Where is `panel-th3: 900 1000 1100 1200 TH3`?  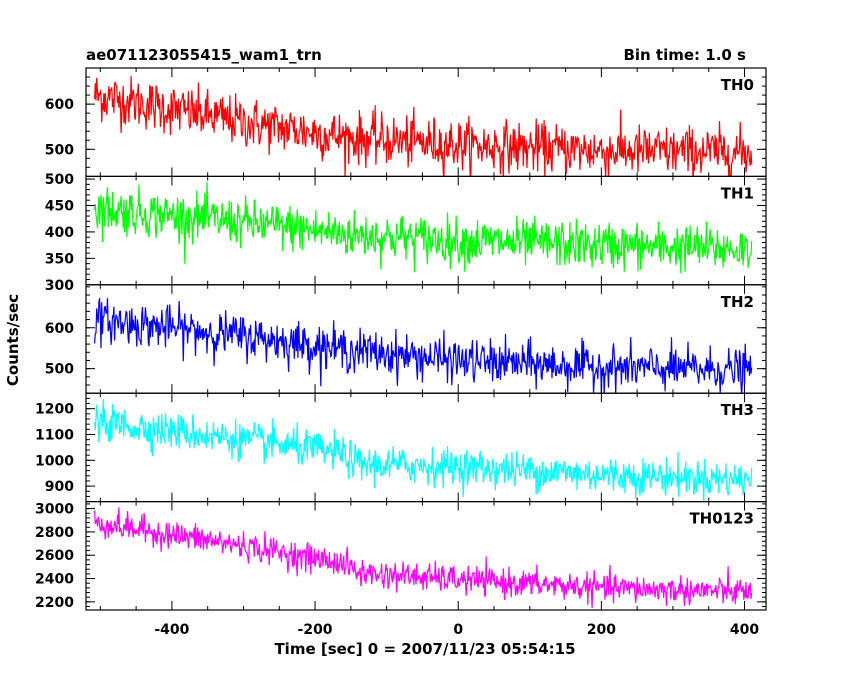
panel-th3: 900 1000 1100 1200 TH3 is located at coordinates (401, 447).